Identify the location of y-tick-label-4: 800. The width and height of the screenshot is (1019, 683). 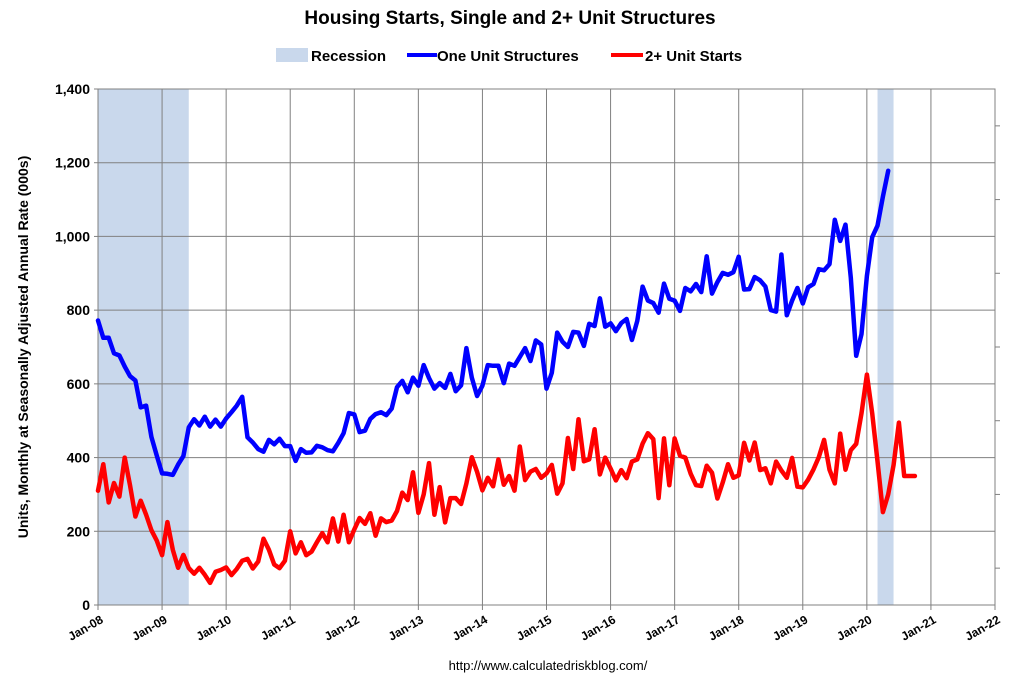
(79, 310).